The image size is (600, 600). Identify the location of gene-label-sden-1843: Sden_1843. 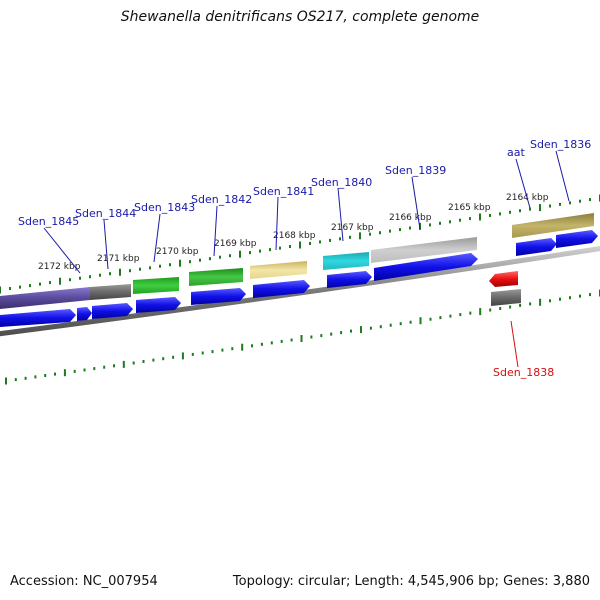
(164, 207).